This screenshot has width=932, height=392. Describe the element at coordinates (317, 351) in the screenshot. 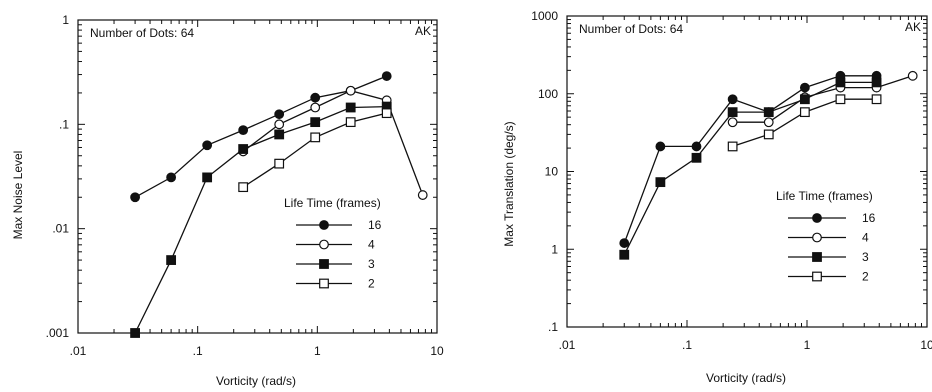

I see `x-tick-label: 1` at that location.